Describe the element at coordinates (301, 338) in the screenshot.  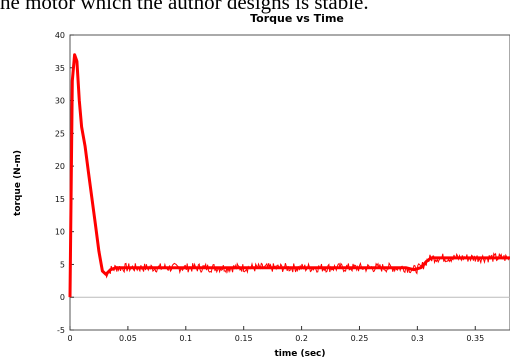
I see `x-tick-label: 0.2` at that location.